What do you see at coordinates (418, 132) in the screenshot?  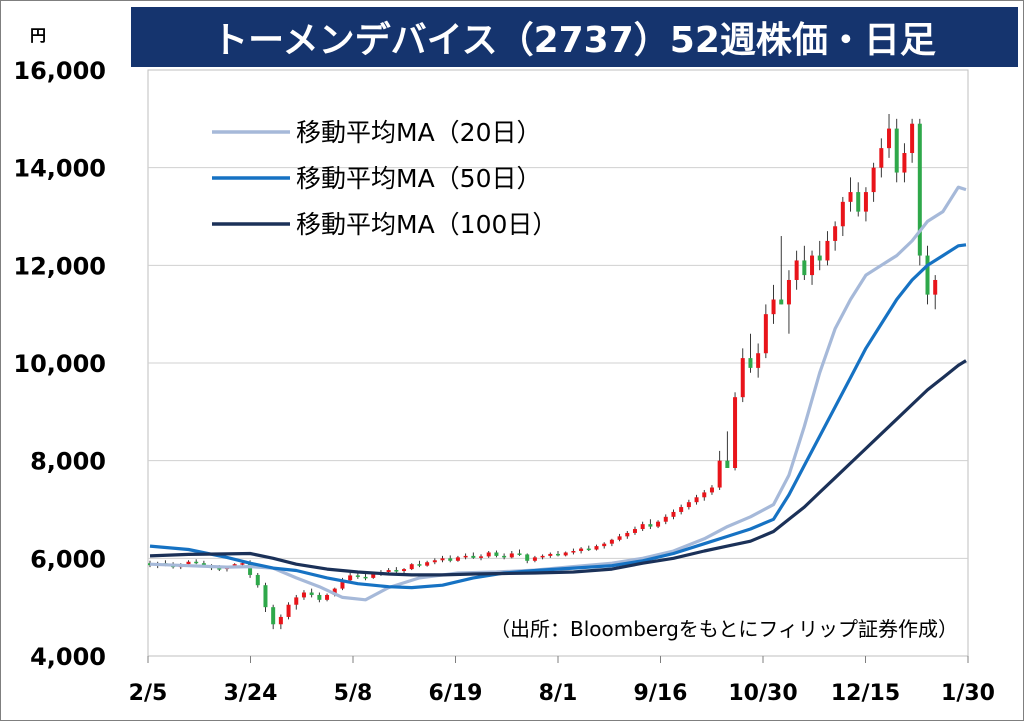 I see `legend-label: 移動平均MA（20日）` at bounding box center [418, 132].